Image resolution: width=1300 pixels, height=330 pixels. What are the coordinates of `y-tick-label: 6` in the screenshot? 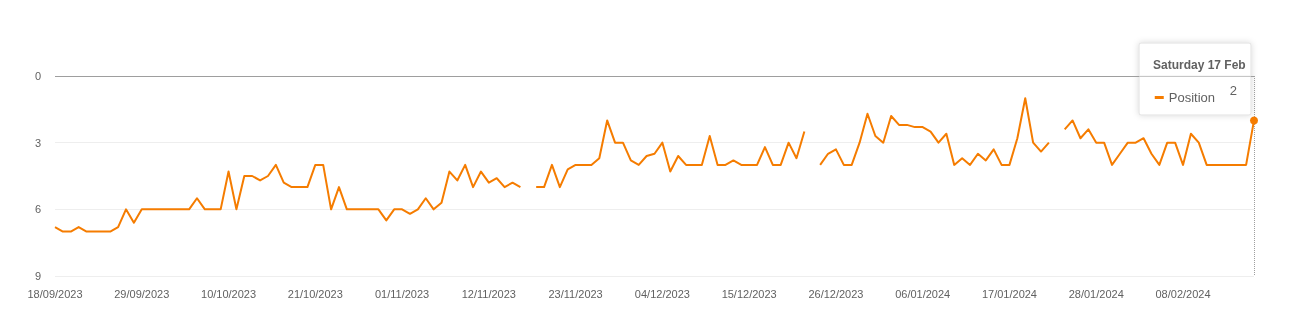 It's located at (37, 209).